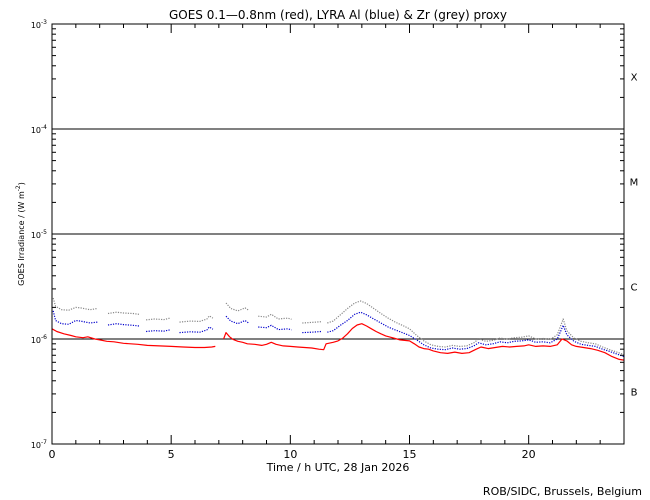  I want to click on footer-credit: ROB/SIDC, Brussels, Belgium, so click(562, 491).